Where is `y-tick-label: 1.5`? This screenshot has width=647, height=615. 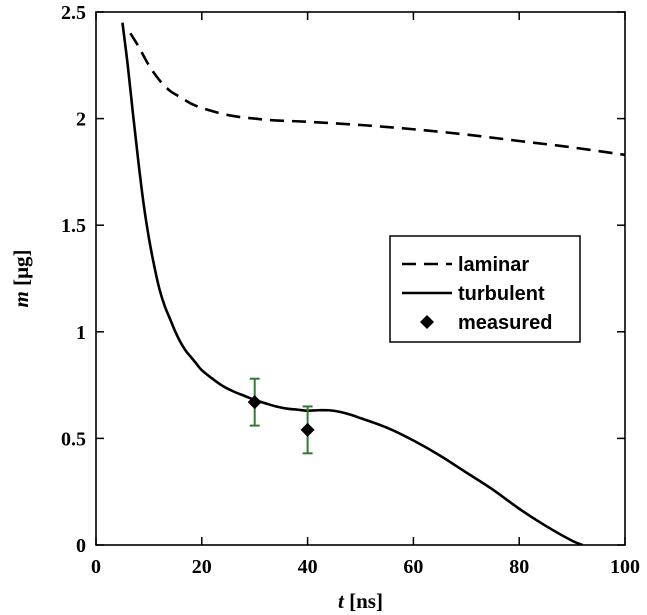
y-tick-label: 1.5 is located at coordinates (73, 226).